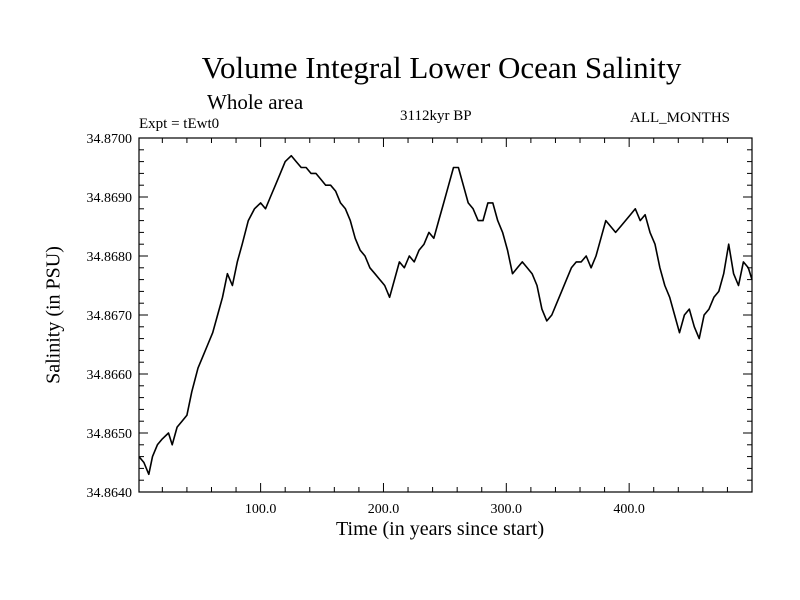 The height and width of the screenshot is (600, 800). I want to click on experiment-label: Expt = tEwt0, so click(179, 124).